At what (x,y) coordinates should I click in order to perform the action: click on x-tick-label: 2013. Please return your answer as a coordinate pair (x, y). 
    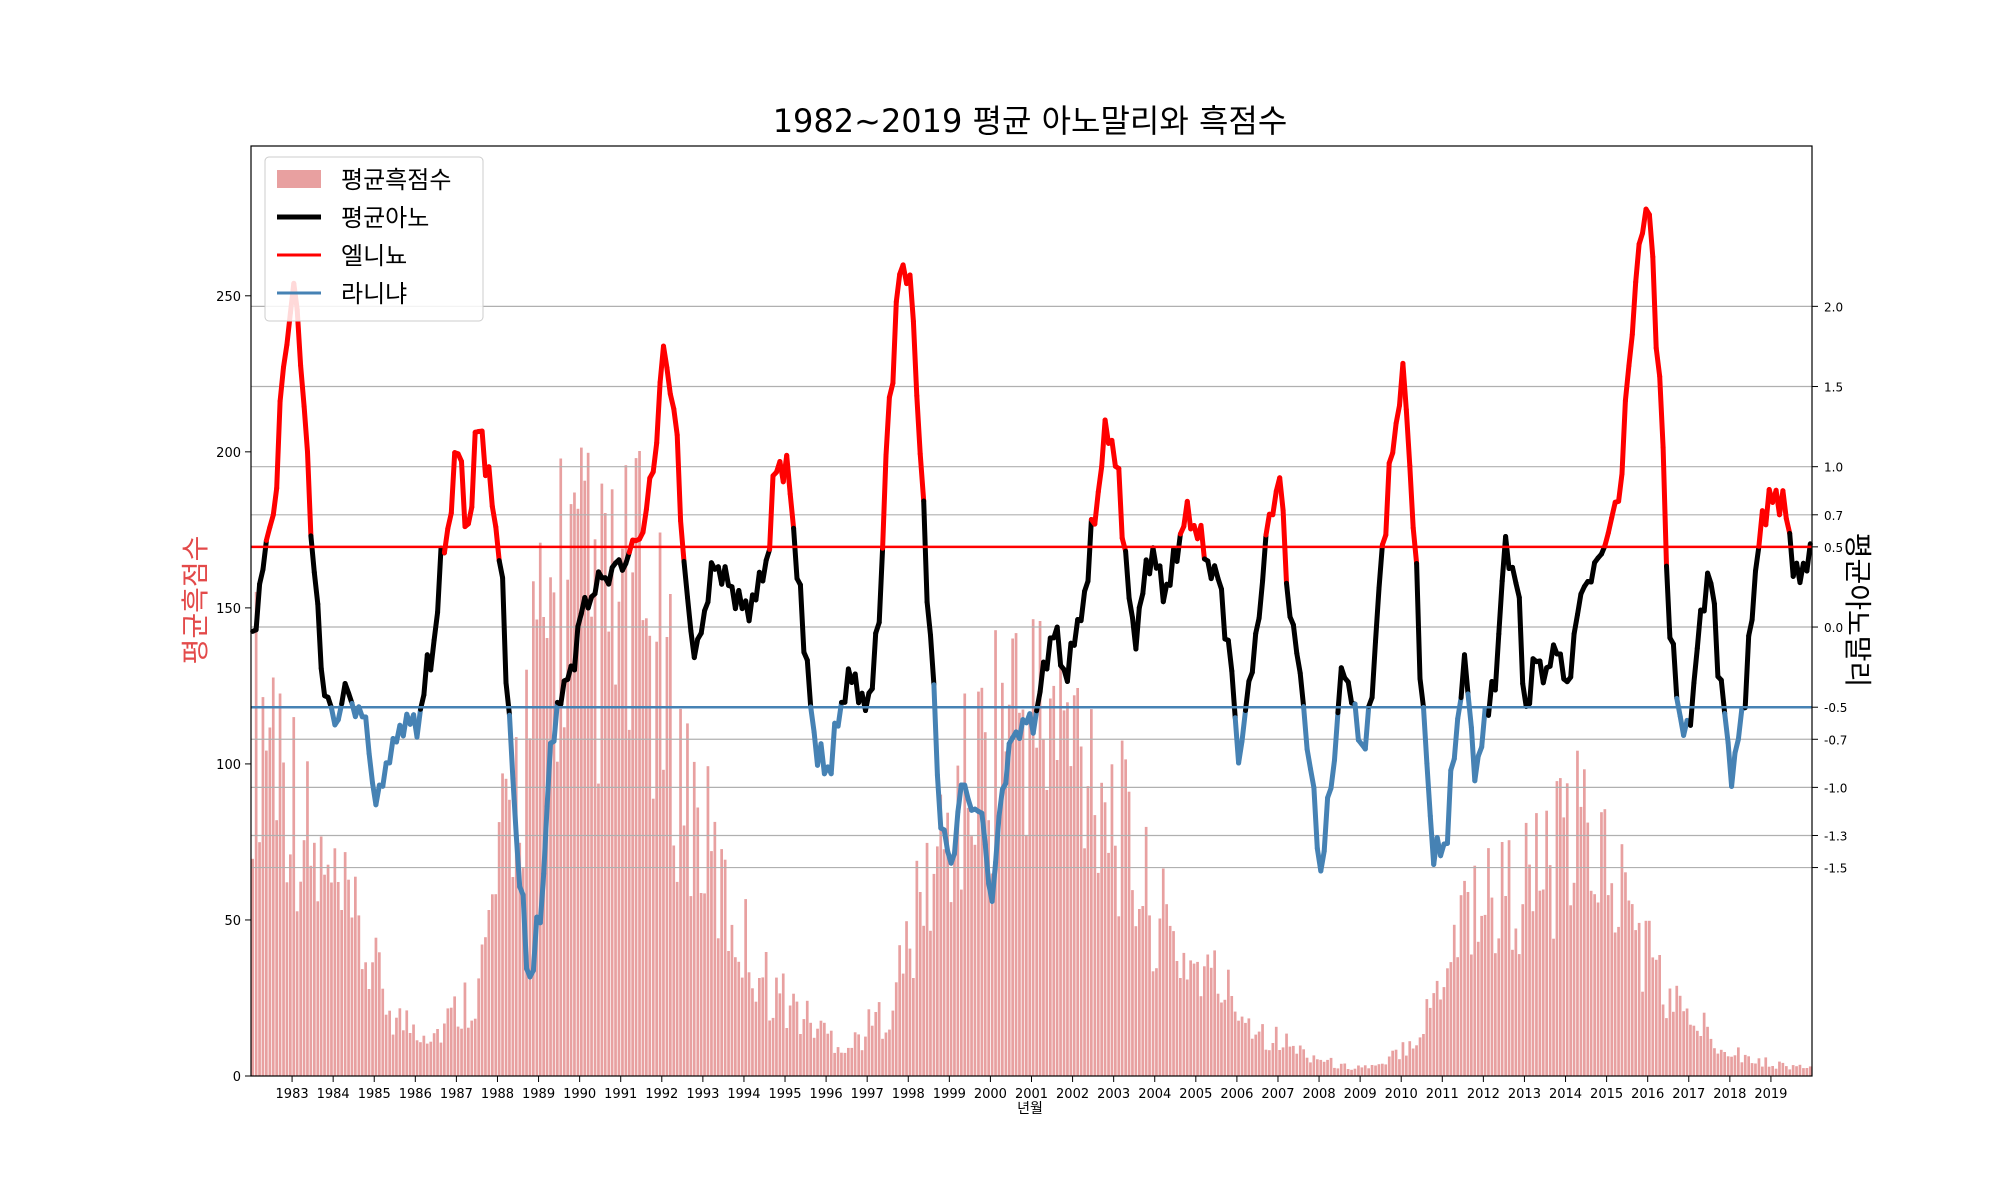
    Looking at the image, I should click on (1524, 1094).